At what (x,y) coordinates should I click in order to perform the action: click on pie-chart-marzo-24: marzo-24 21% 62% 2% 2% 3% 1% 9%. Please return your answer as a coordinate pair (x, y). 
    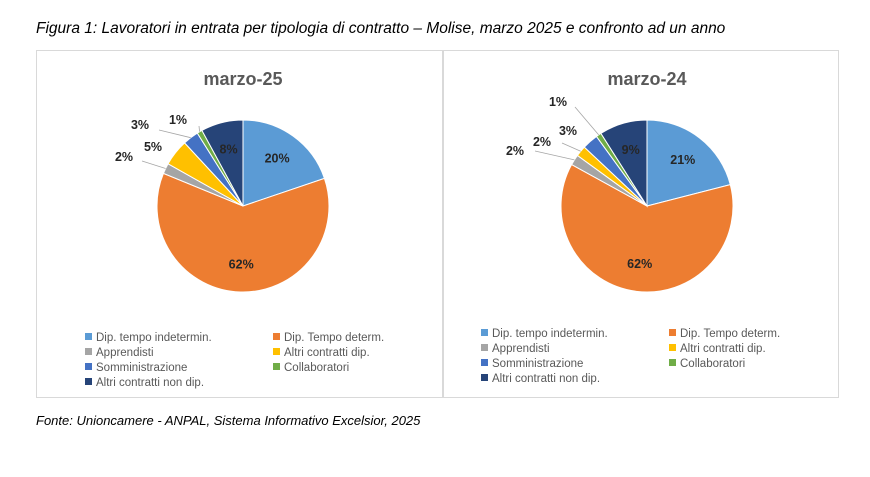
    Looking at the image, I should click on (620, 181).